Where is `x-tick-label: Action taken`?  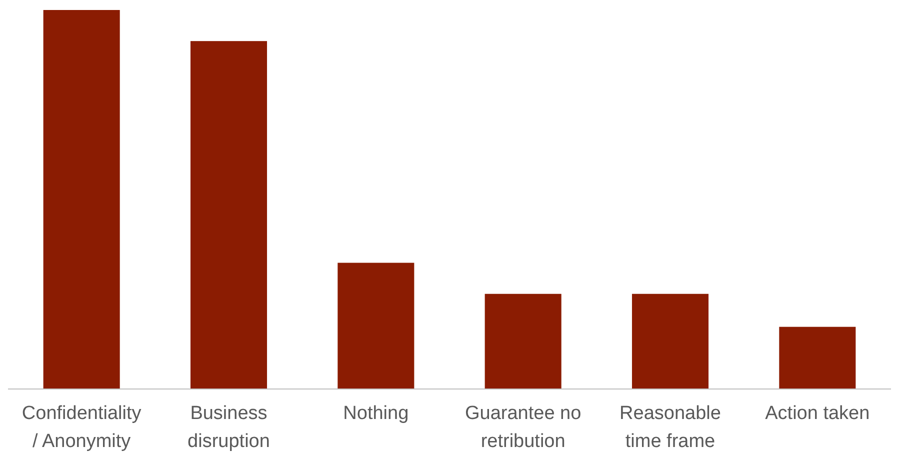
x-tick-label: Action taken is located at coordinates (817, 413).